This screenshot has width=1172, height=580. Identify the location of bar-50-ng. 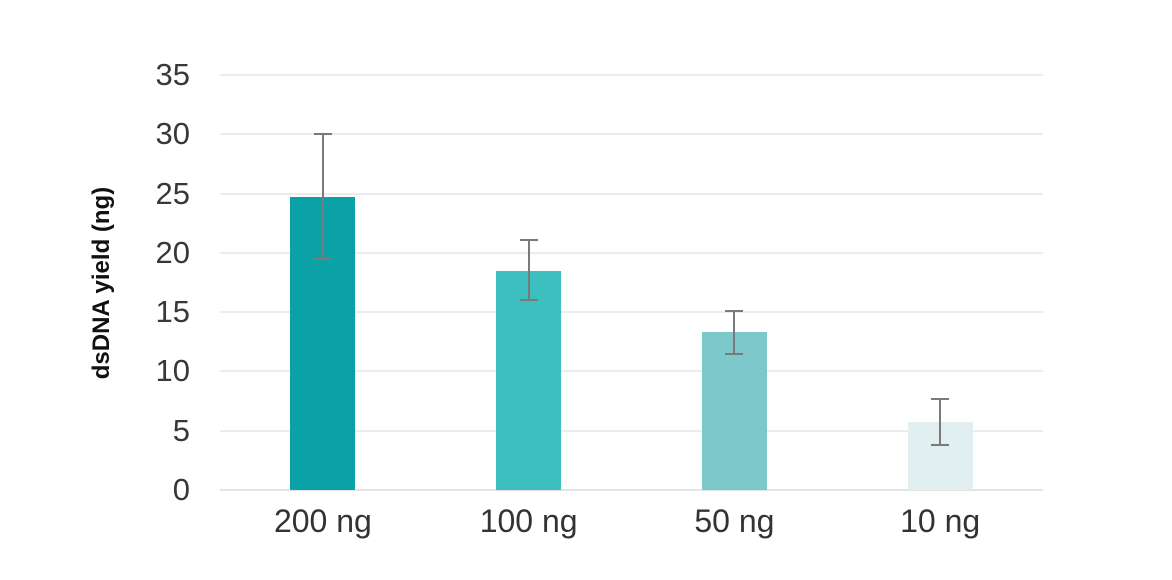
(734, 411).